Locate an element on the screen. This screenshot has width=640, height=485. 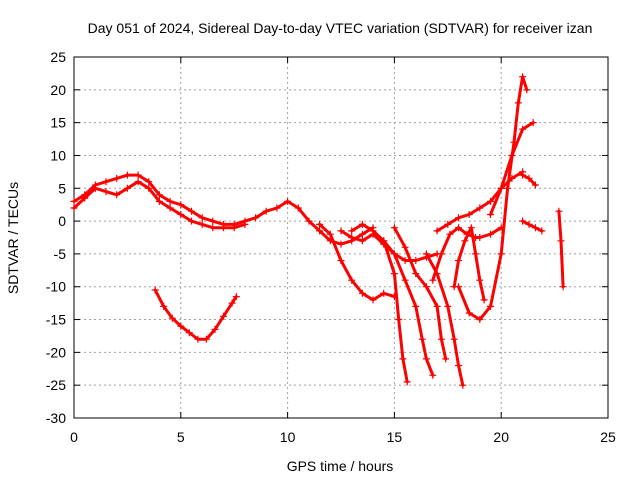
series-track-o is located at coordinates (529, 180).